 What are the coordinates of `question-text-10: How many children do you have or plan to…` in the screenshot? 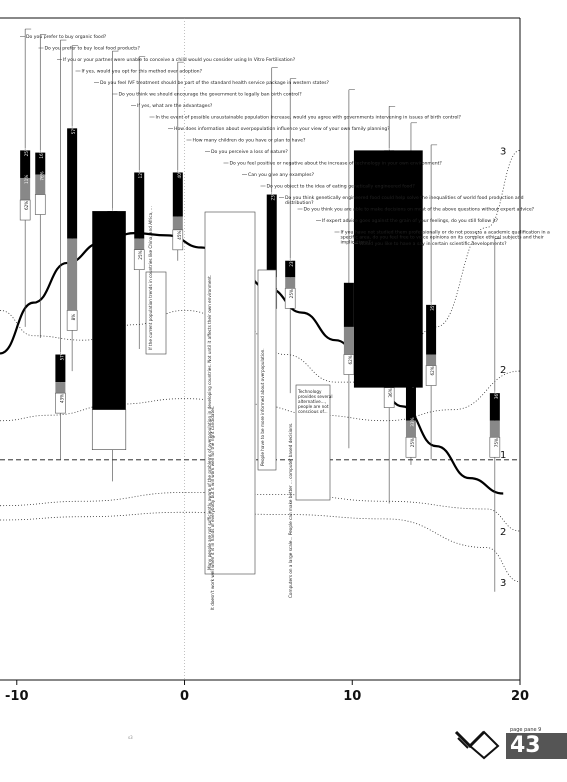 It's located at (249, 141).